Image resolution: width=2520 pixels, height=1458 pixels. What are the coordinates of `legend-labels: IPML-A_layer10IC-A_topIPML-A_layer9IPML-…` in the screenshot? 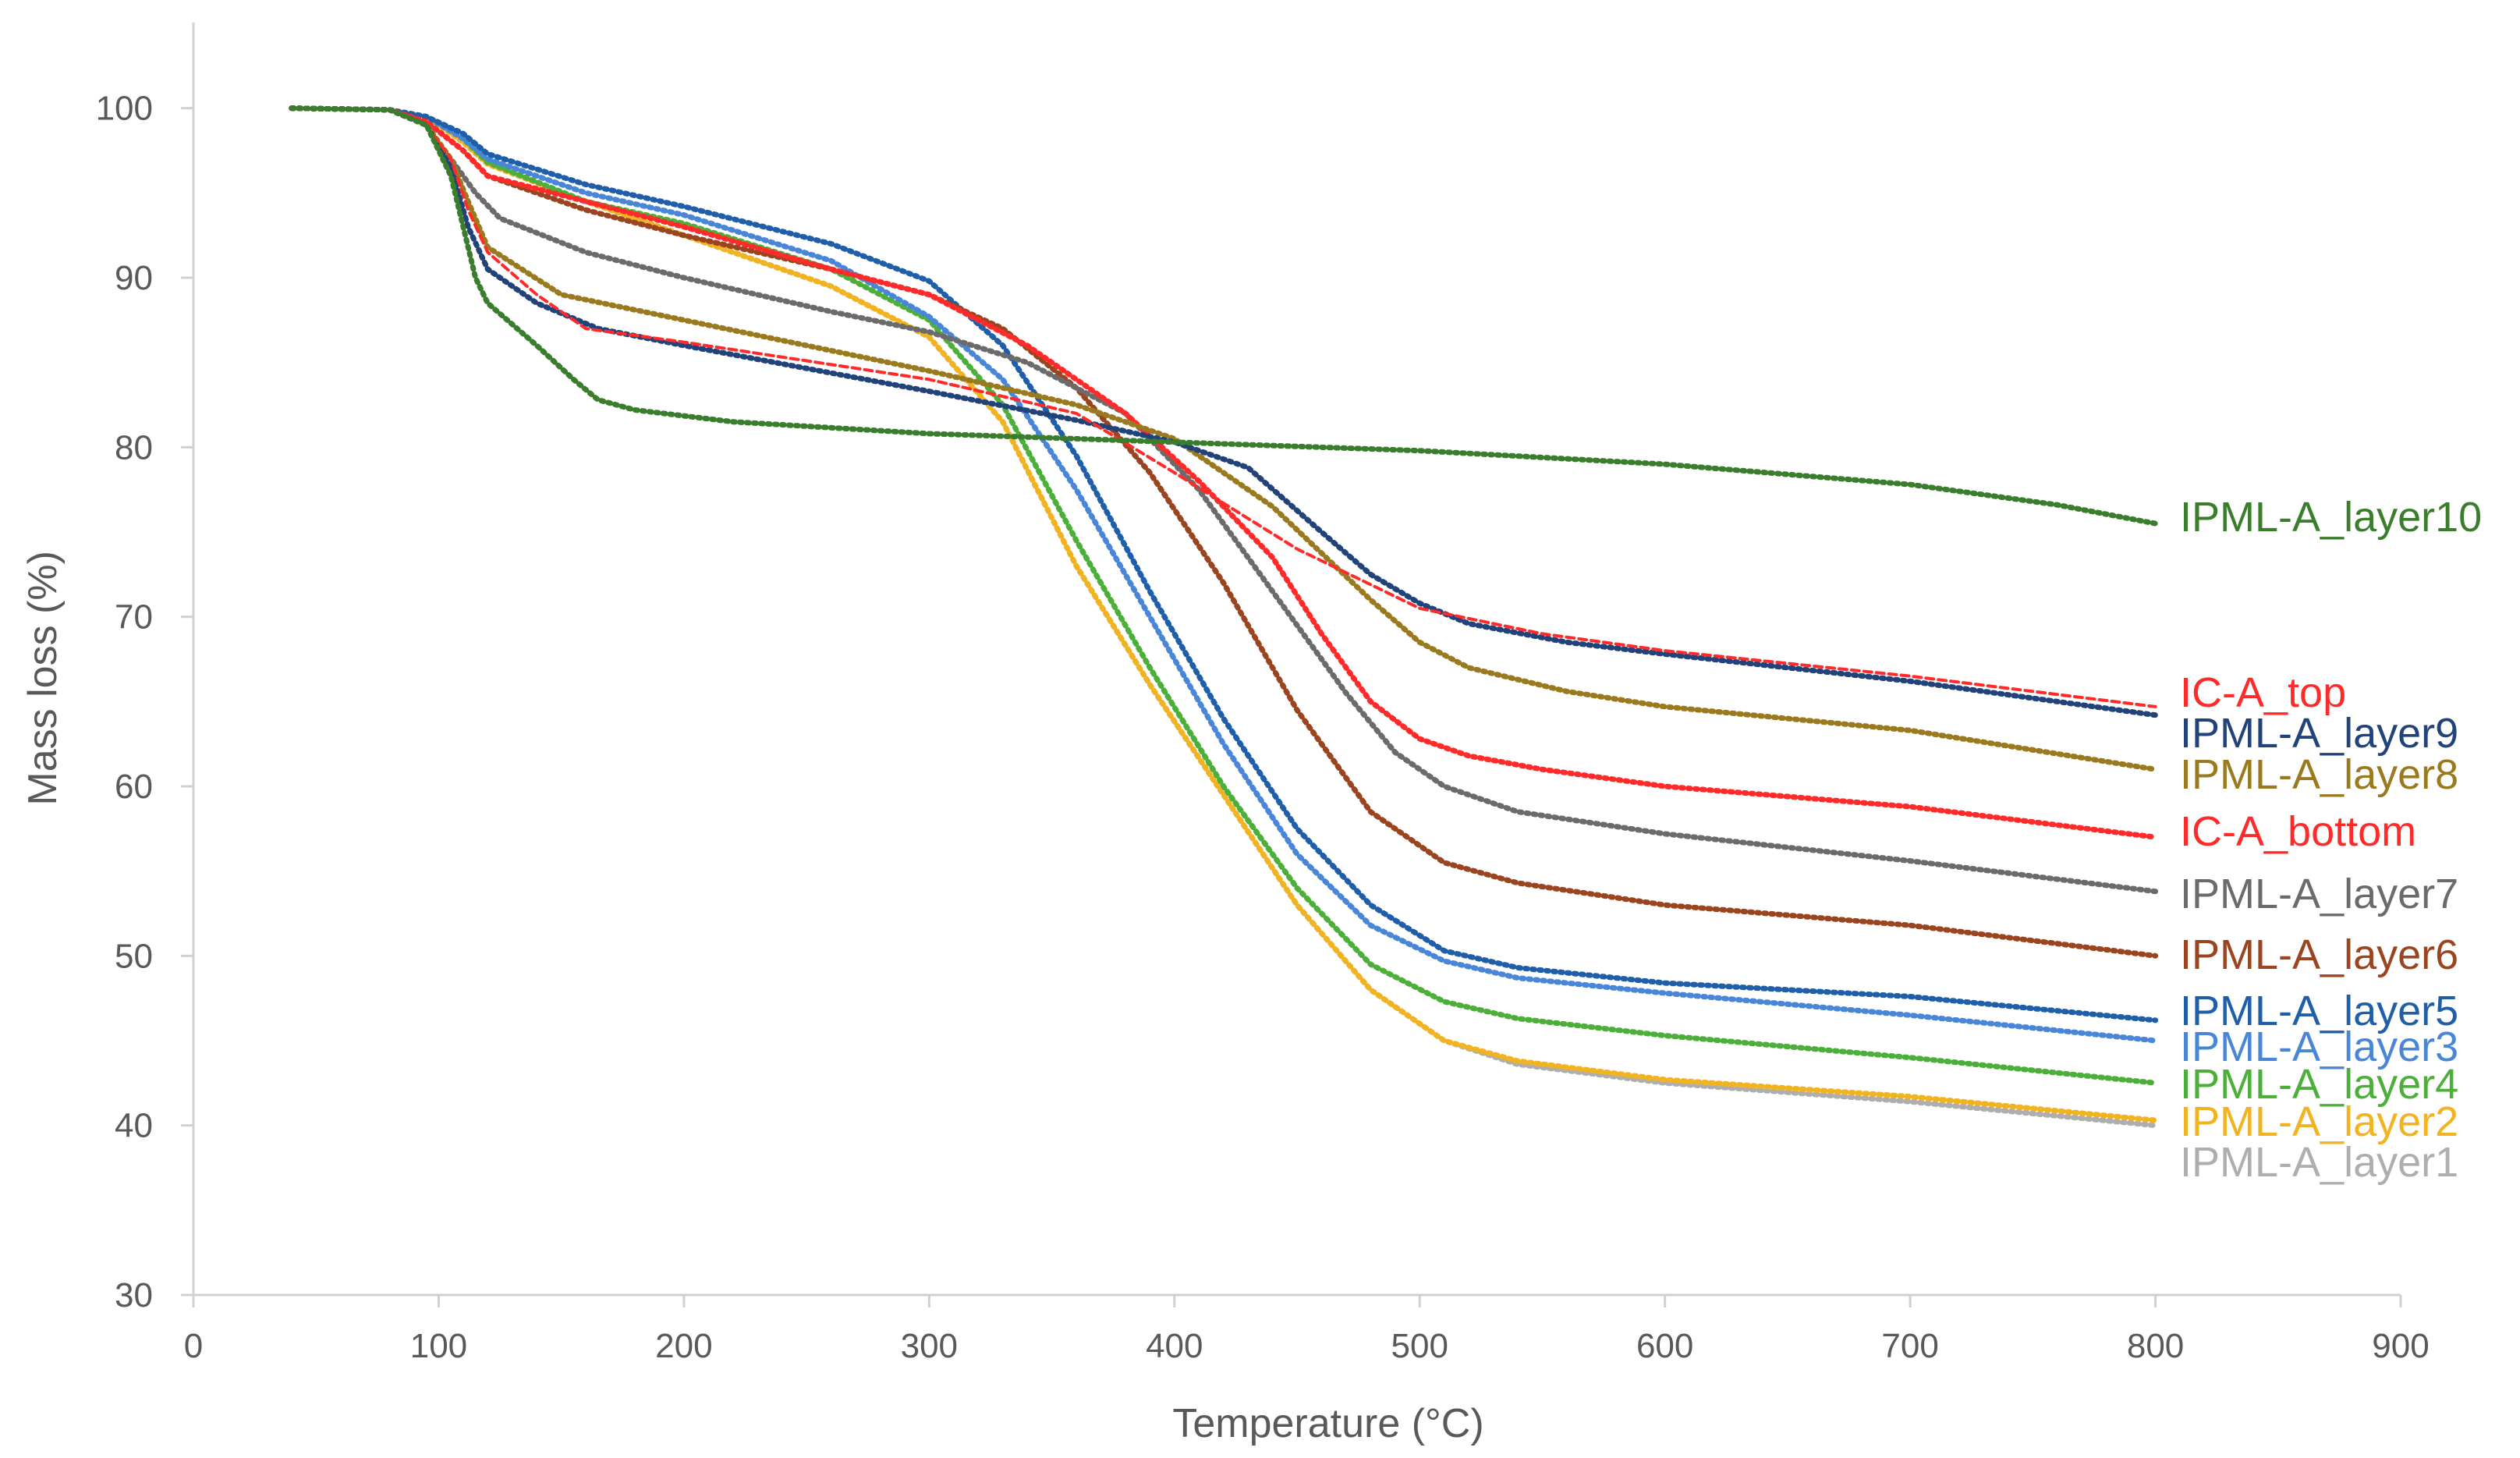 It's located at (2331, 840).